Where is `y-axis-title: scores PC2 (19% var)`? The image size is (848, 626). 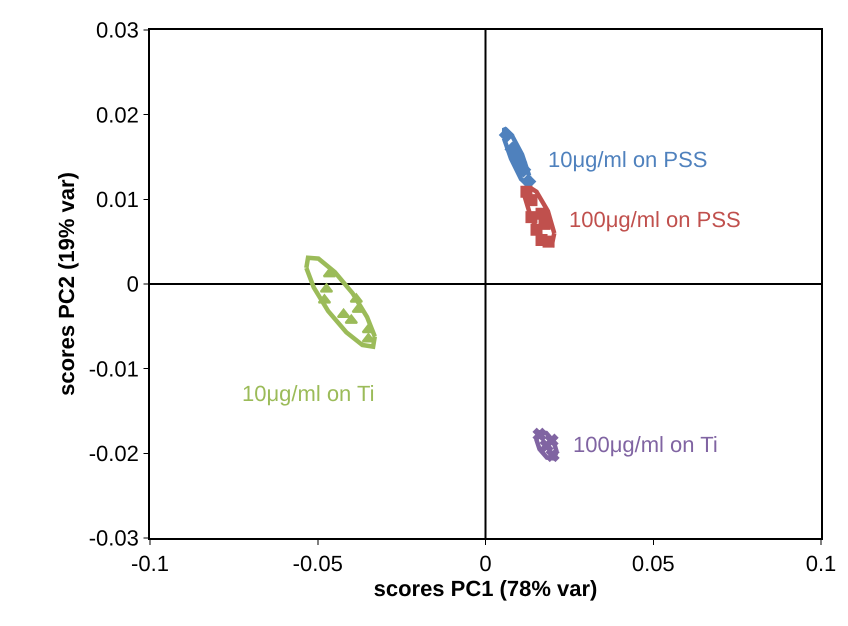
y-axis-title: scores PC2 (19% var) is located at coordinates (66, 284).